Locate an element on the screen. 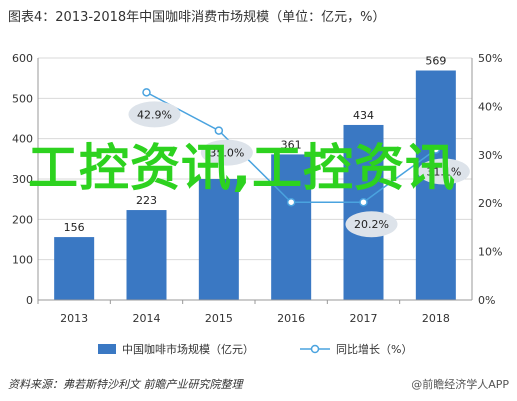 The image size is (517, 401). growth-data-label: 20.2% is located at coordinates (371, 224).